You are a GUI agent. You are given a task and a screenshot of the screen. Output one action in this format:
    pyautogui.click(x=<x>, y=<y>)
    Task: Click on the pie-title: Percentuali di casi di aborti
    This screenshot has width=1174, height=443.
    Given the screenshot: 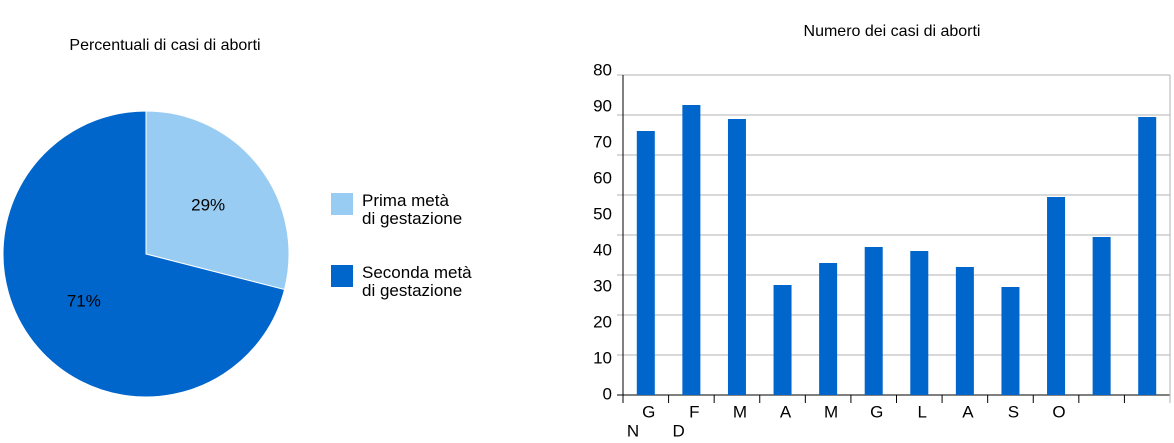 What is the action you would take?
    pyautogui.click(x=164, y=45)
    